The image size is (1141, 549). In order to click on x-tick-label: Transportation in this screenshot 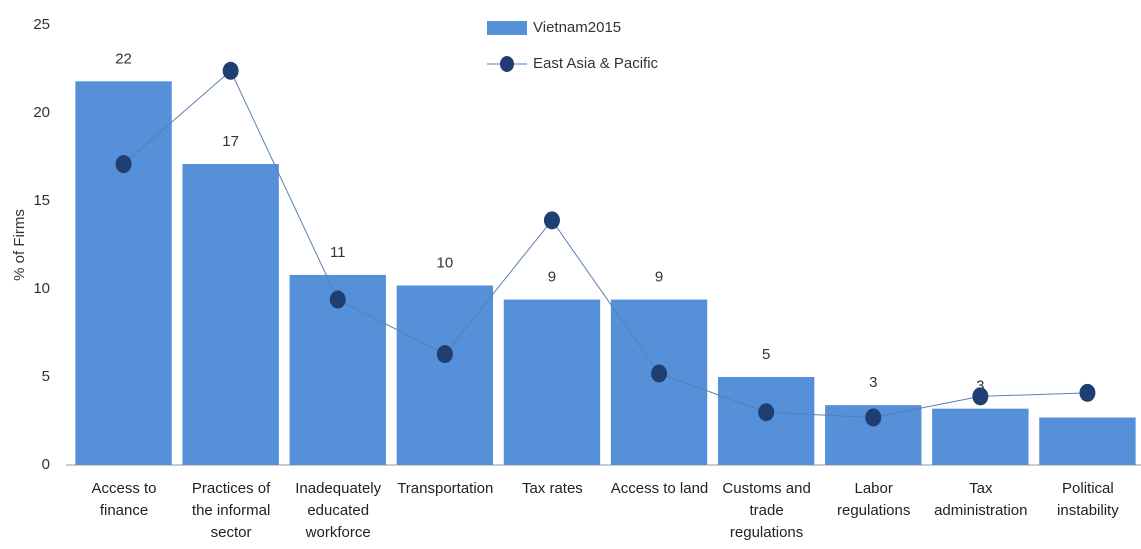, I will do `click(445, 488)`.